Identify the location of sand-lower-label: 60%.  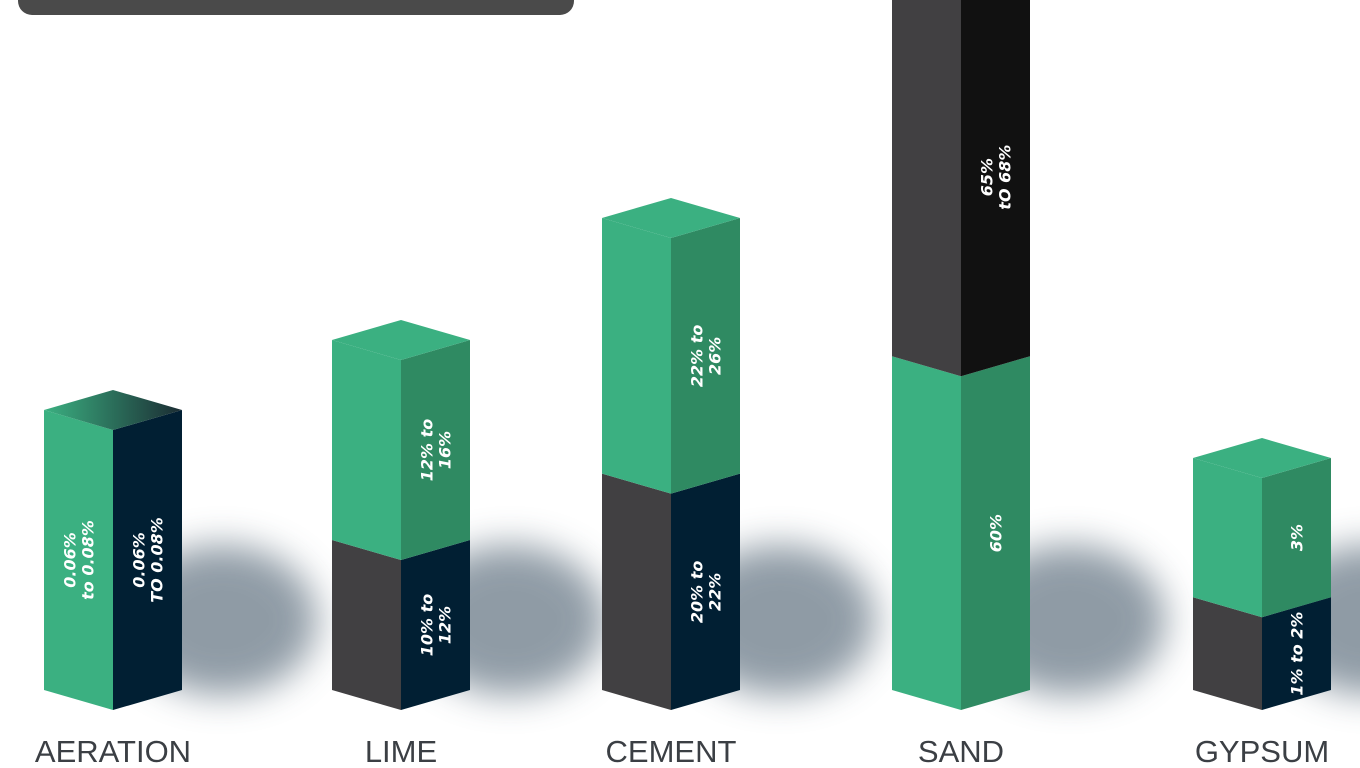
(996, 533).